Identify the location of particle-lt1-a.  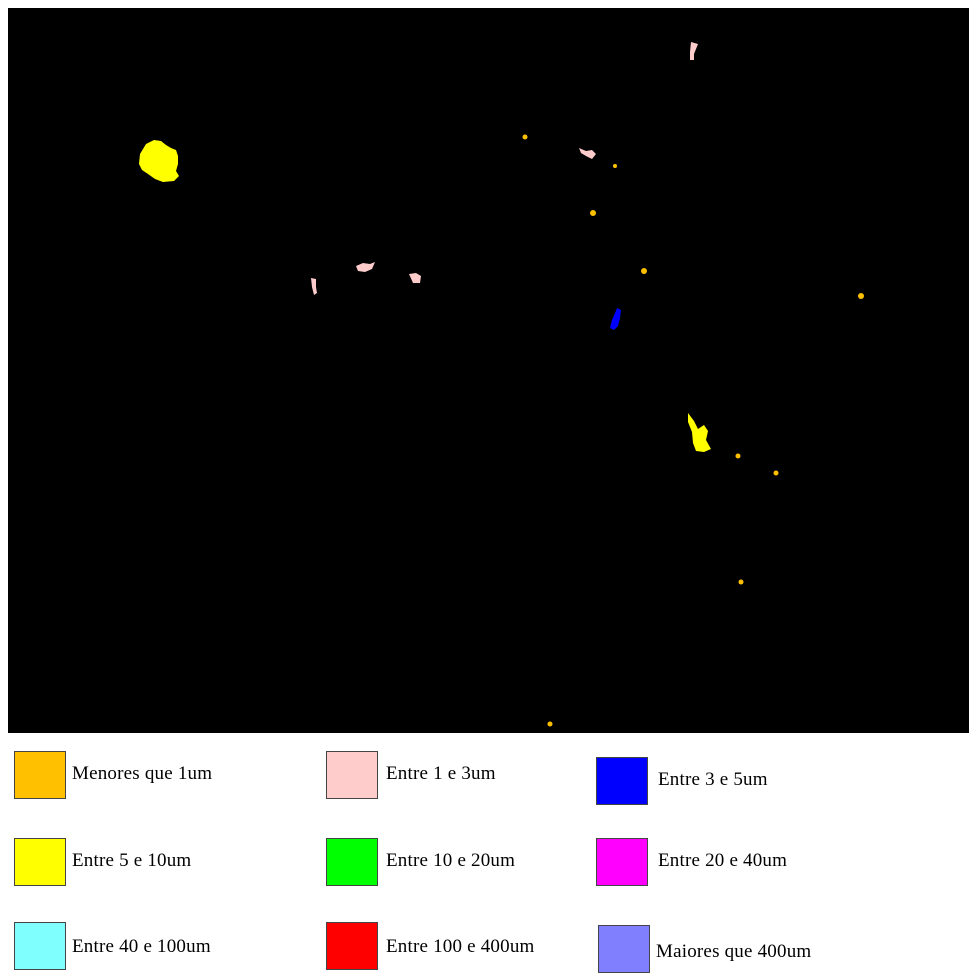
(525, 137).